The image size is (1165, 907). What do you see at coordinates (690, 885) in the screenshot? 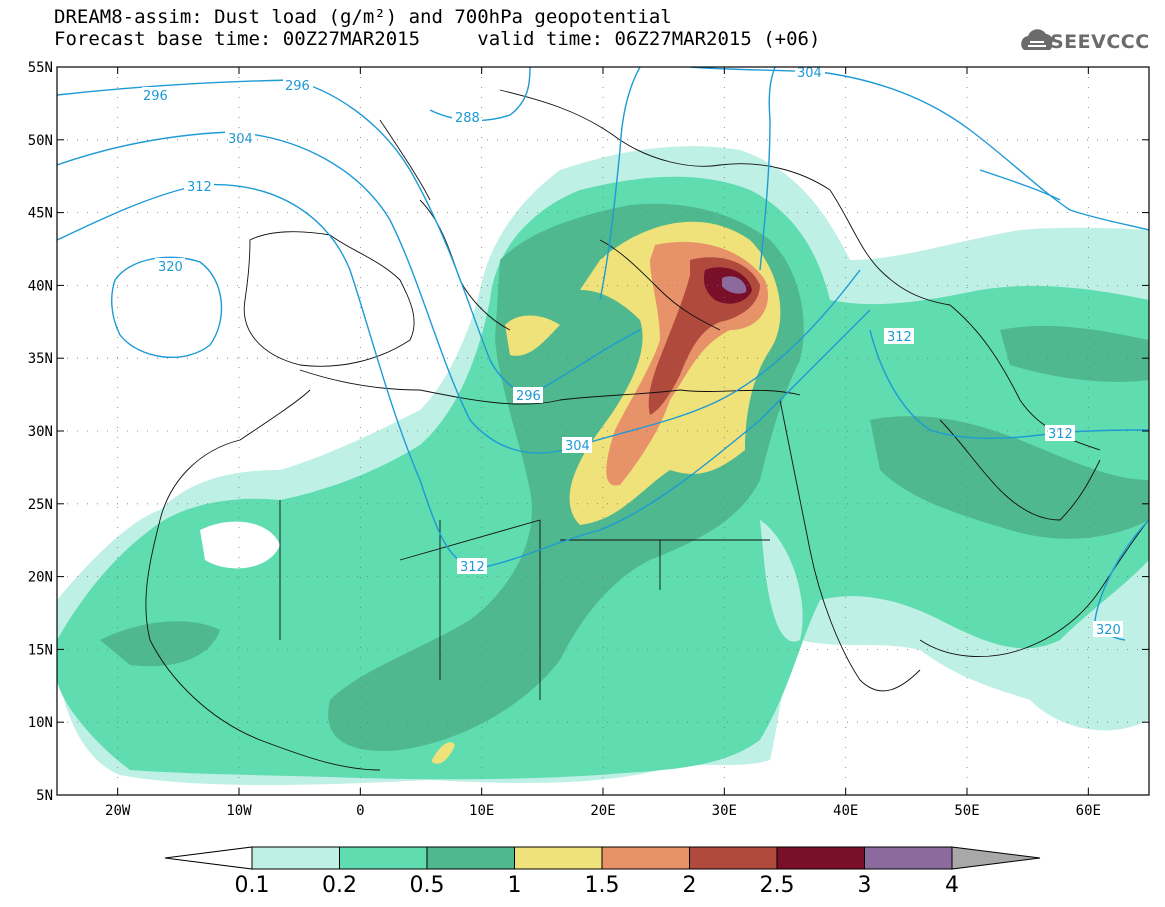
I see `colorbar-label: 2` at bounding box center [690, 885].